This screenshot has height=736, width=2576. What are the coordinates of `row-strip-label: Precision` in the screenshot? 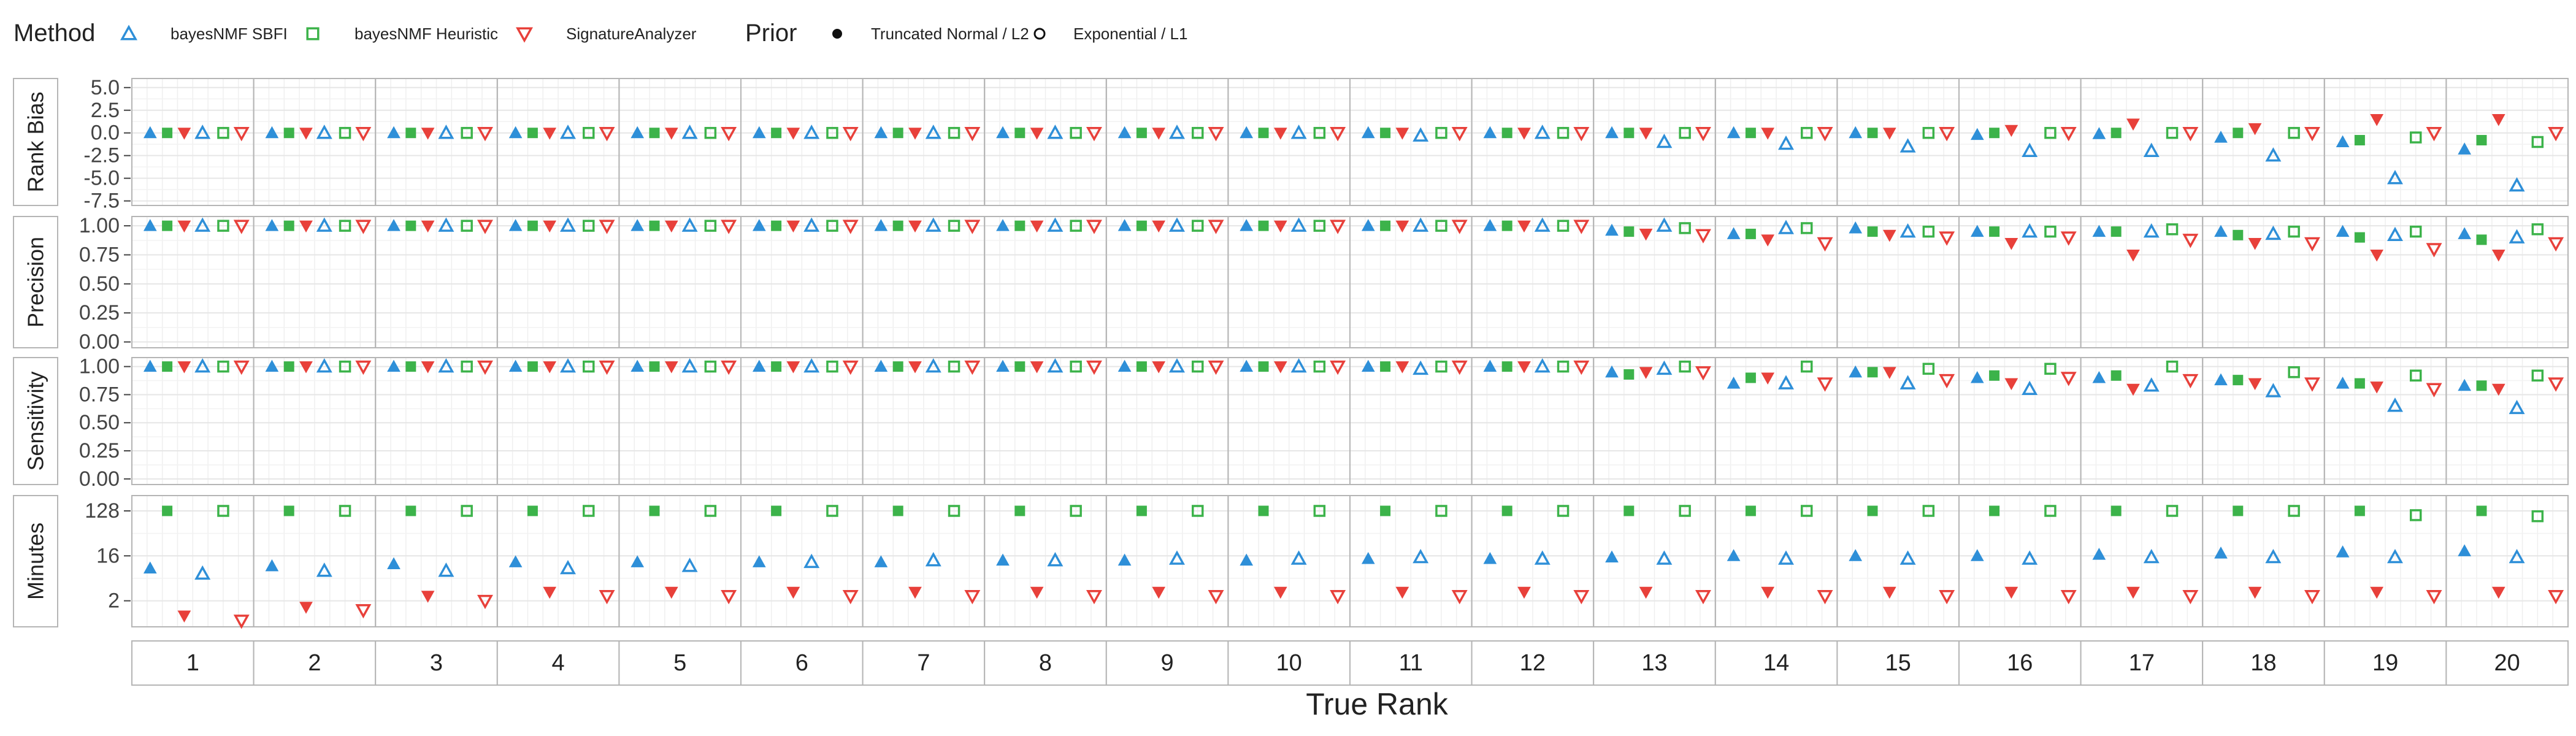 It's located at (35, 282).